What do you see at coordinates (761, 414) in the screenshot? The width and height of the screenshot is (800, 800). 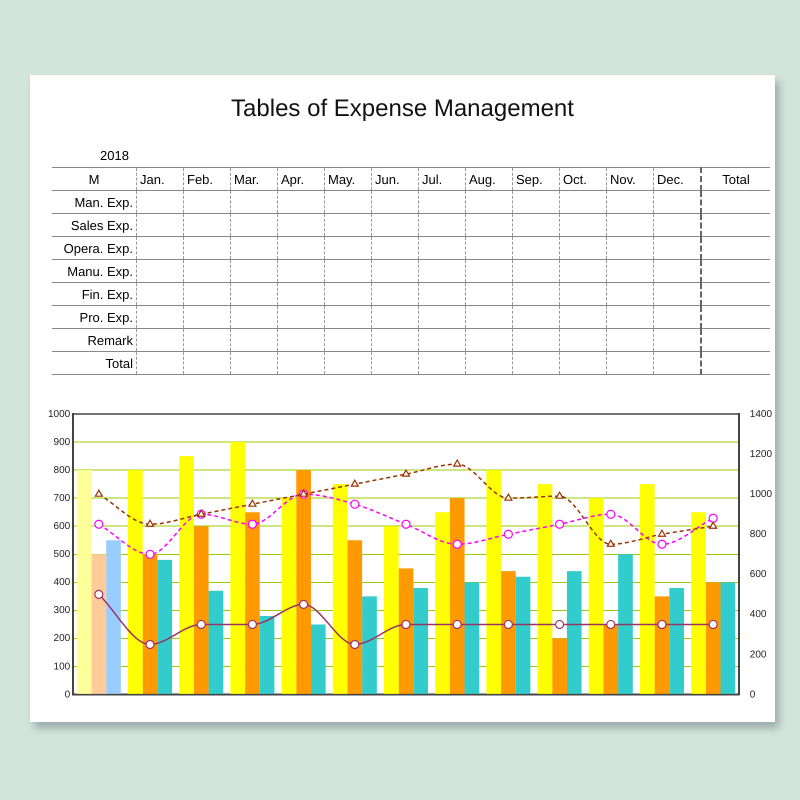 I see `y2-tick-label: 1400` at bounding box center [761, 414].